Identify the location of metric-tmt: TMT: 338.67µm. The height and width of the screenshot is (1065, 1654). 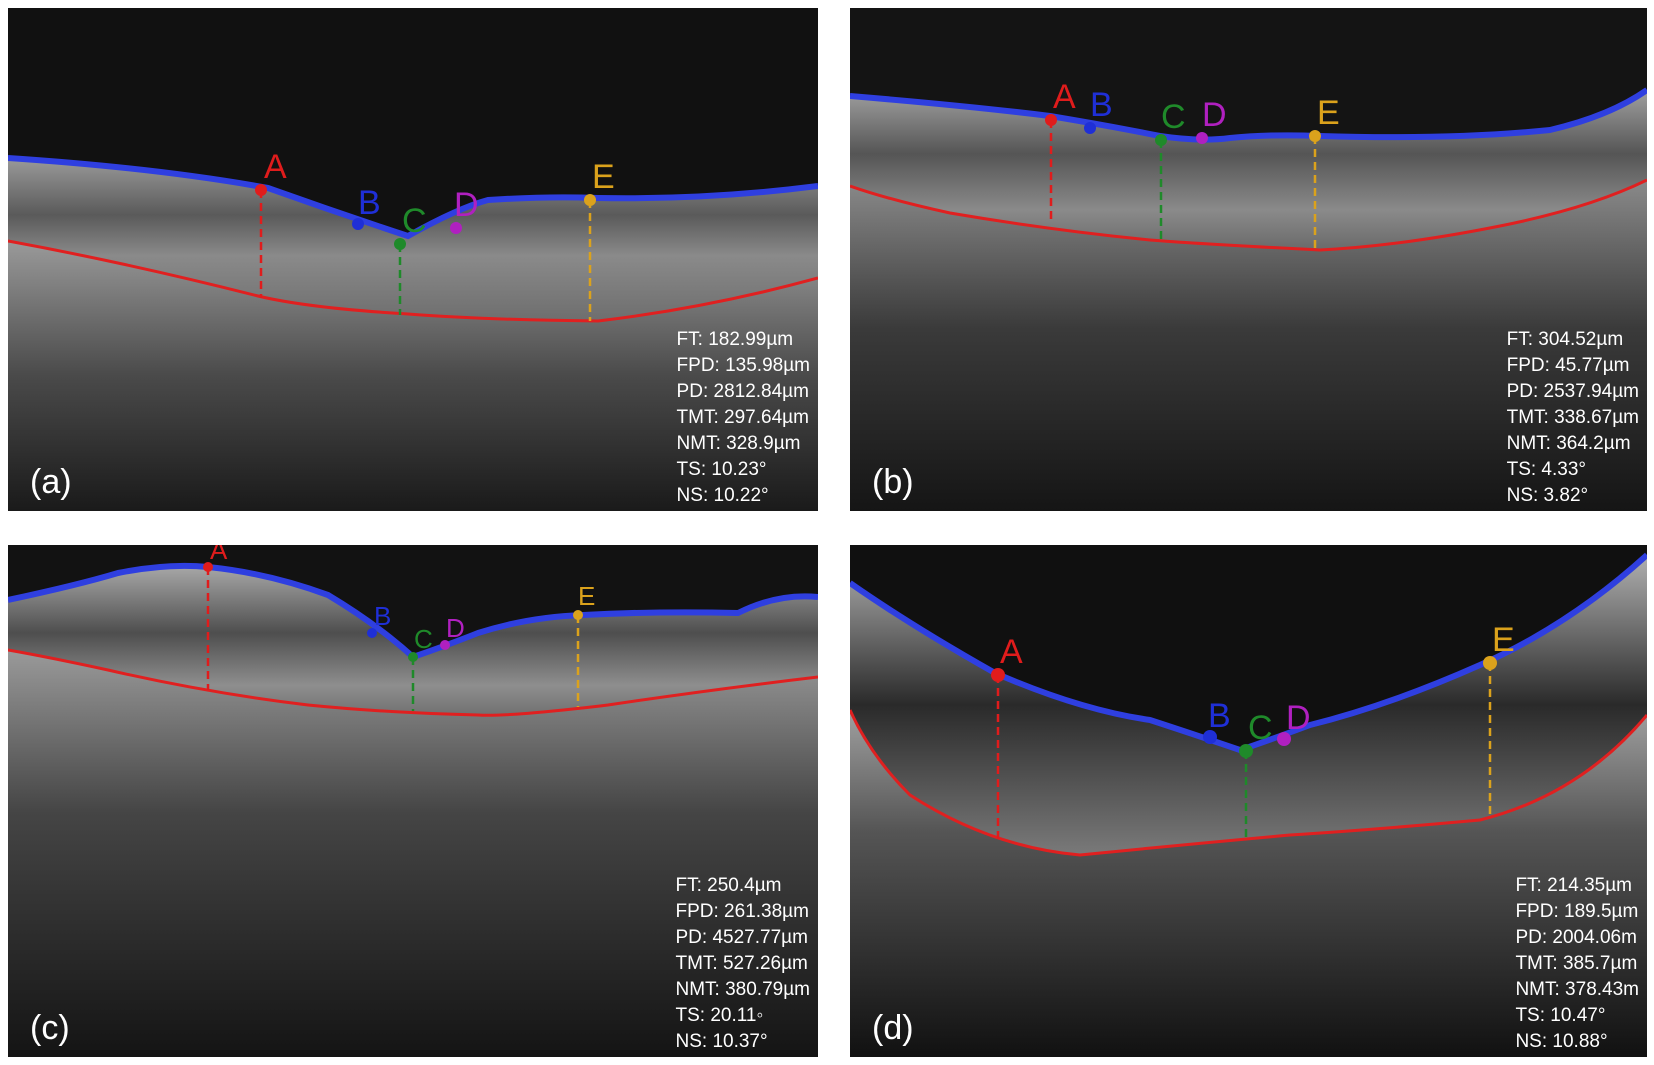
(1572, 417).